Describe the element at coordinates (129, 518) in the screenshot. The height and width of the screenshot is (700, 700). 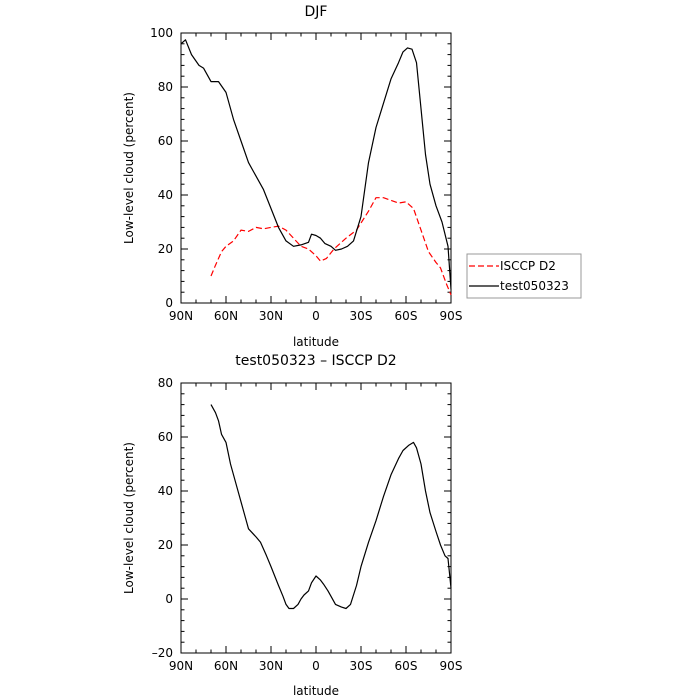
I see `bottom-panel-y-axis-label: Low-level cloud (percent)` at that location.